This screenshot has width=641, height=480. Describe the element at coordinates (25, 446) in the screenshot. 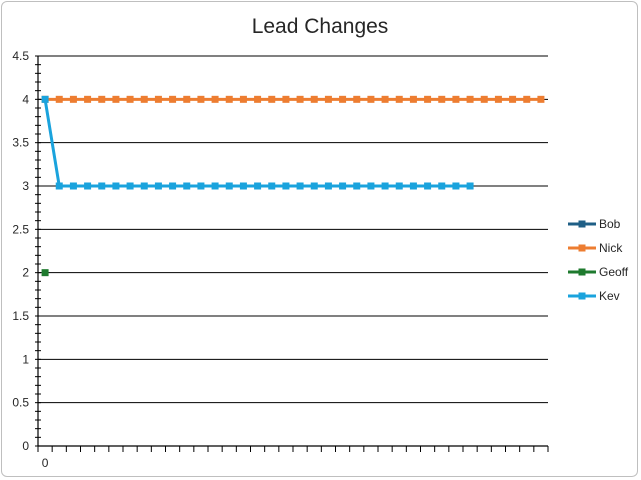

I see `y-tick-label: 0` at that location.